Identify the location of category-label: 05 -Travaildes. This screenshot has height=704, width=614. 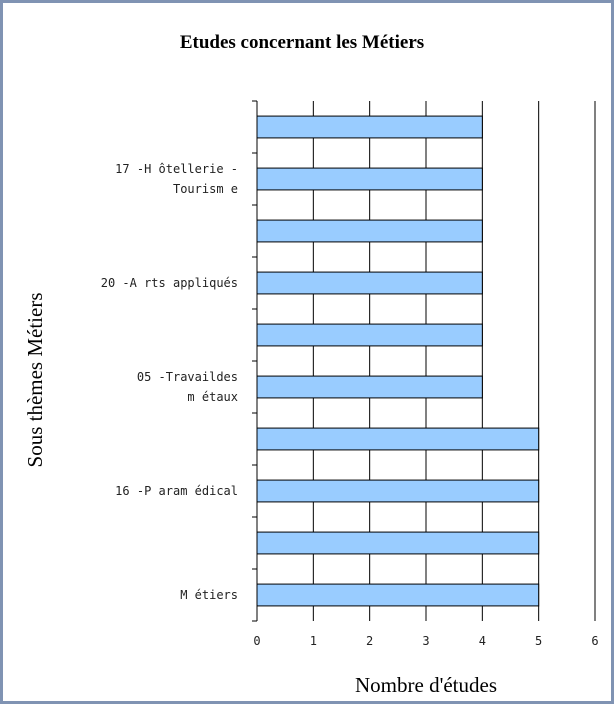
(187, 377).